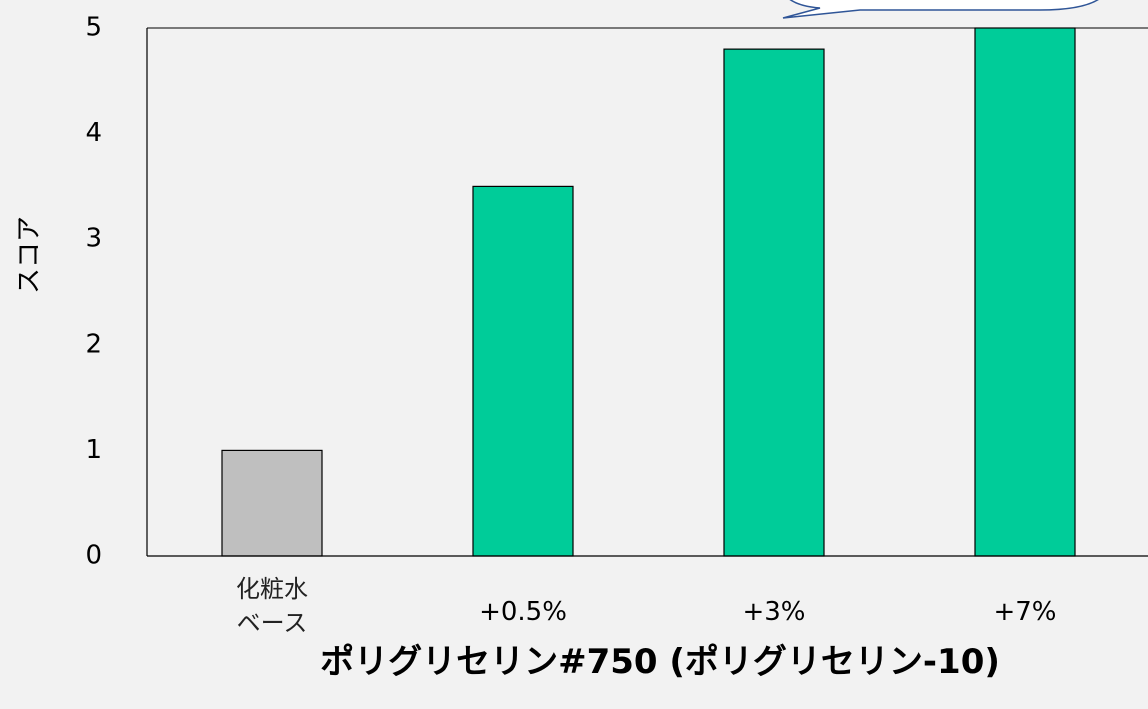 Image resolution: width=1148 pixels, height=709 pixels. Describe the element at coordinates (940, 9) in the screenshot. I see `callout` at that location.